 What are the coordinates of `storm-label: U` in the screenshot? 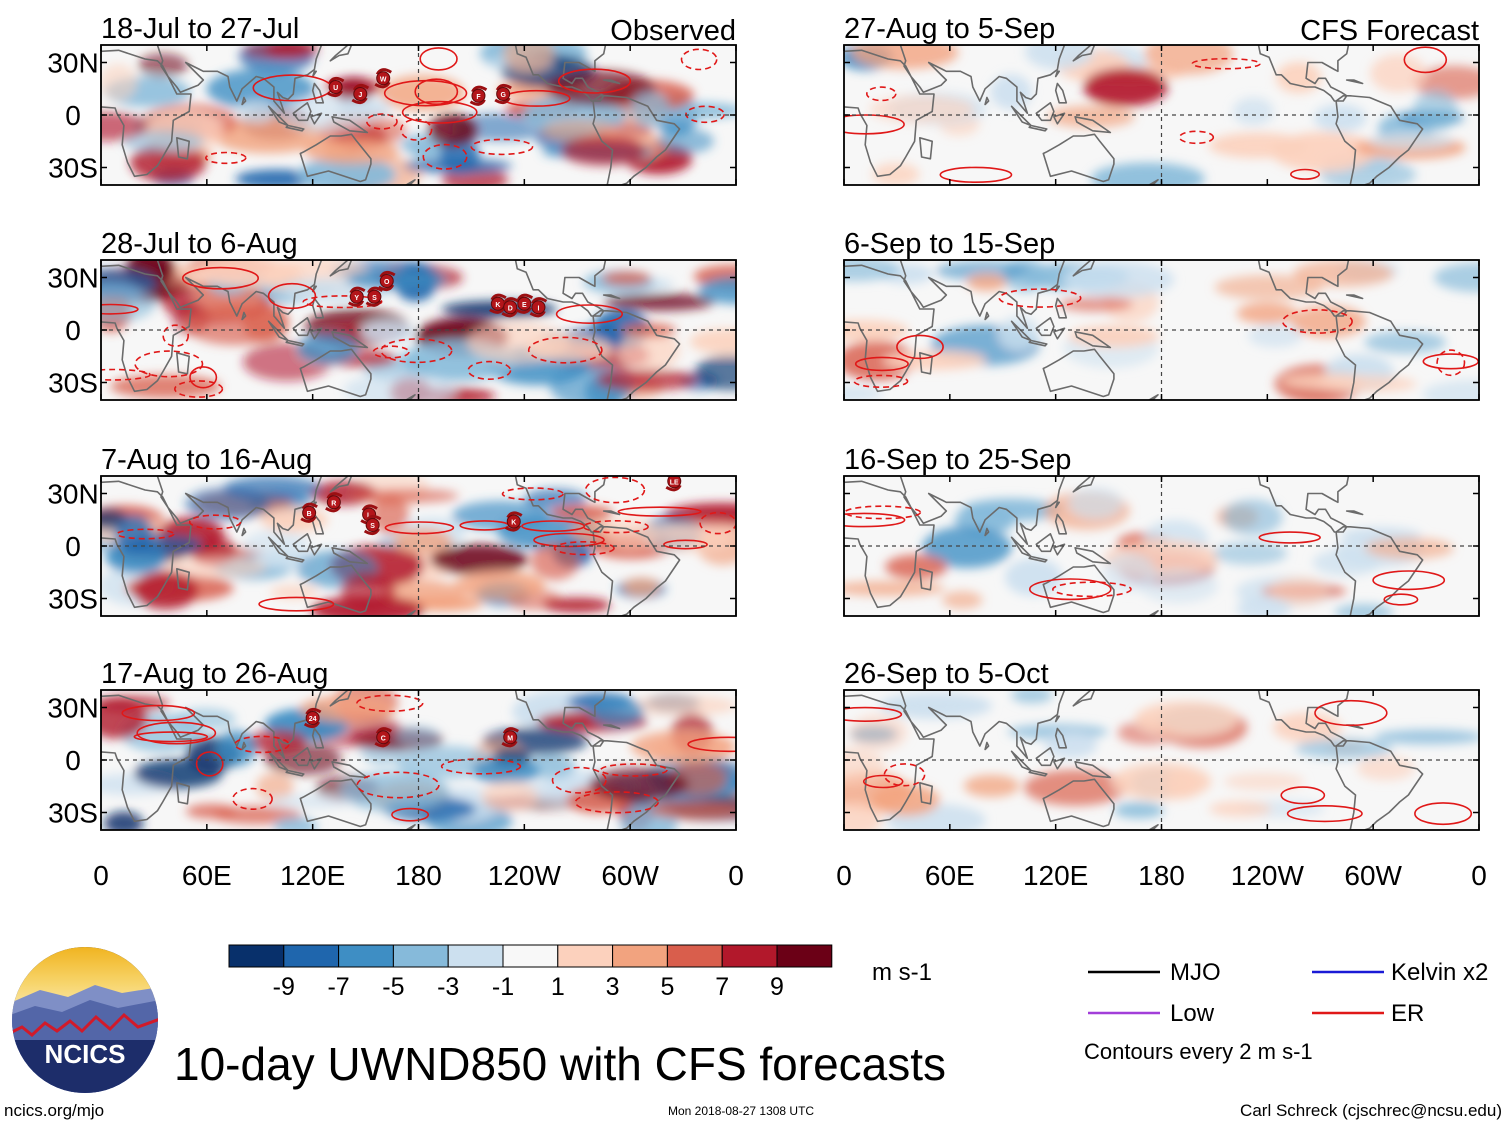 It's located at (335, 88).